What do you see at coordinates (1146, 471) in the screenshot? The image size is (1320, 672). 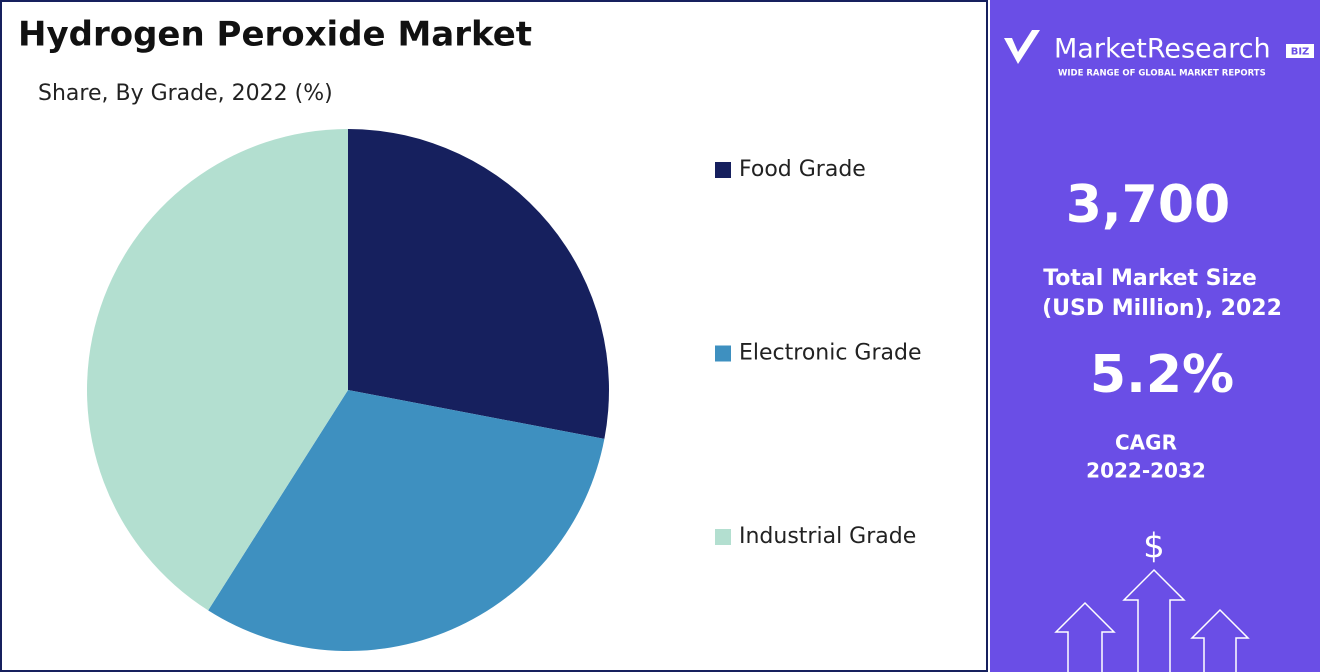 I see `cagr-label: 2022-2032` at bounding box center [1146, 471].